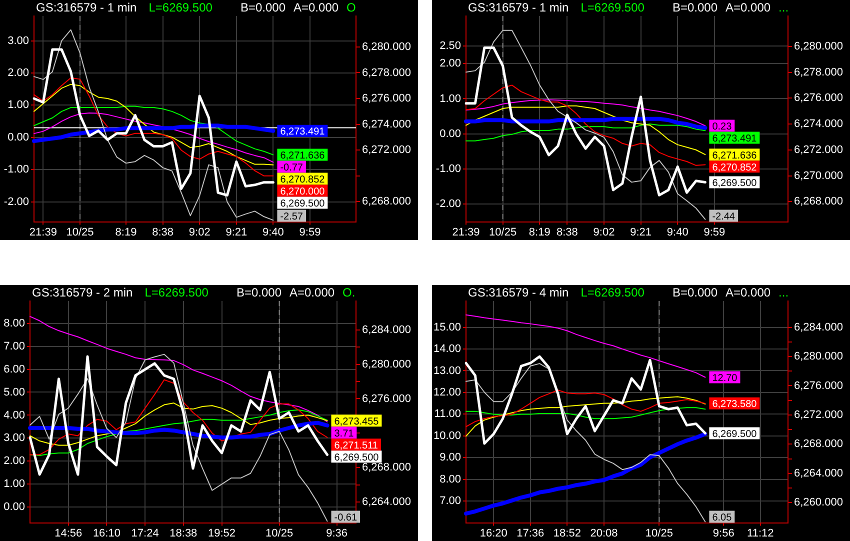 This screenshot has width=850, height=541. Describe the element at coordinates (518, 292) in the screenshot. I see `chart-title: GS:316579 - 4 min` at that location.